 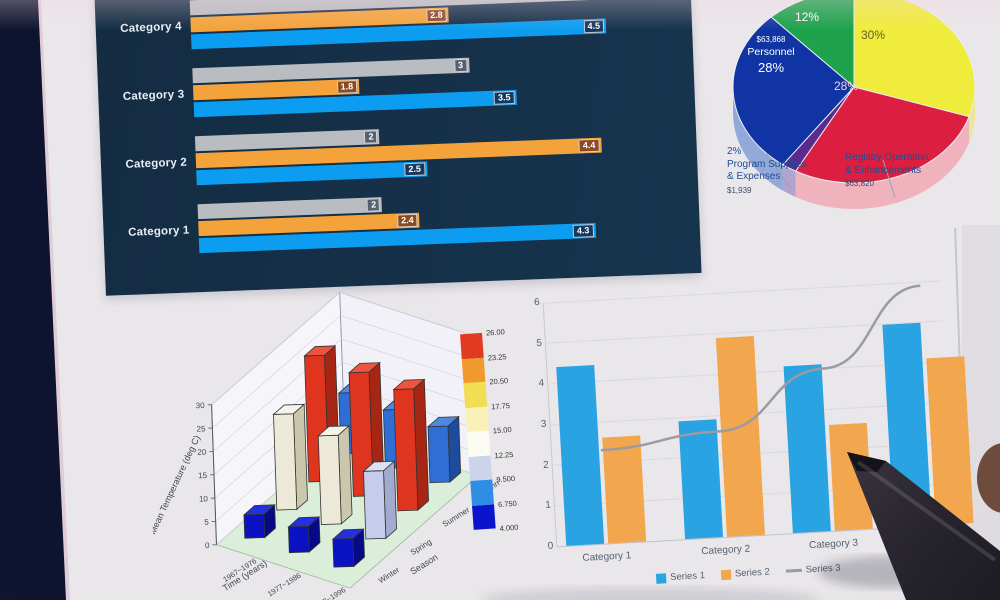 What do you see at coordinates (771, 39) in the screenshot?
I see `pie-label-extra: $63,868` at bounding box center [771, 39].